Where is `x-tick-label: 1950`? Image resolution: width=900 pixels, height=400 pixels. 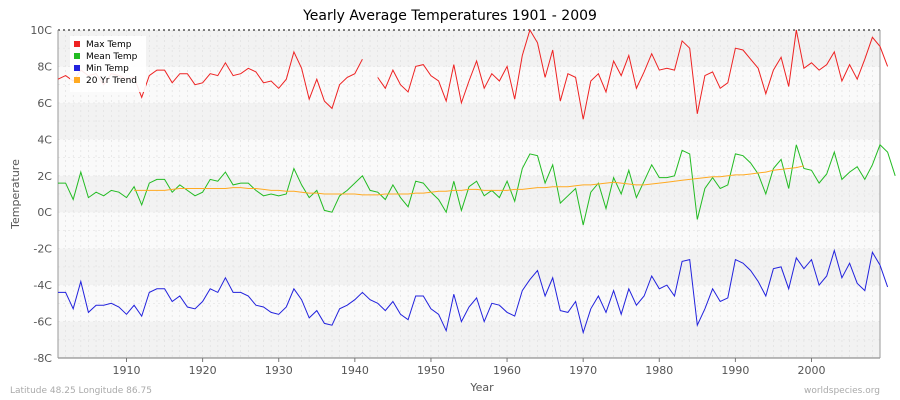
x-tick-label: 1950 is located at coordinates (431, 370).